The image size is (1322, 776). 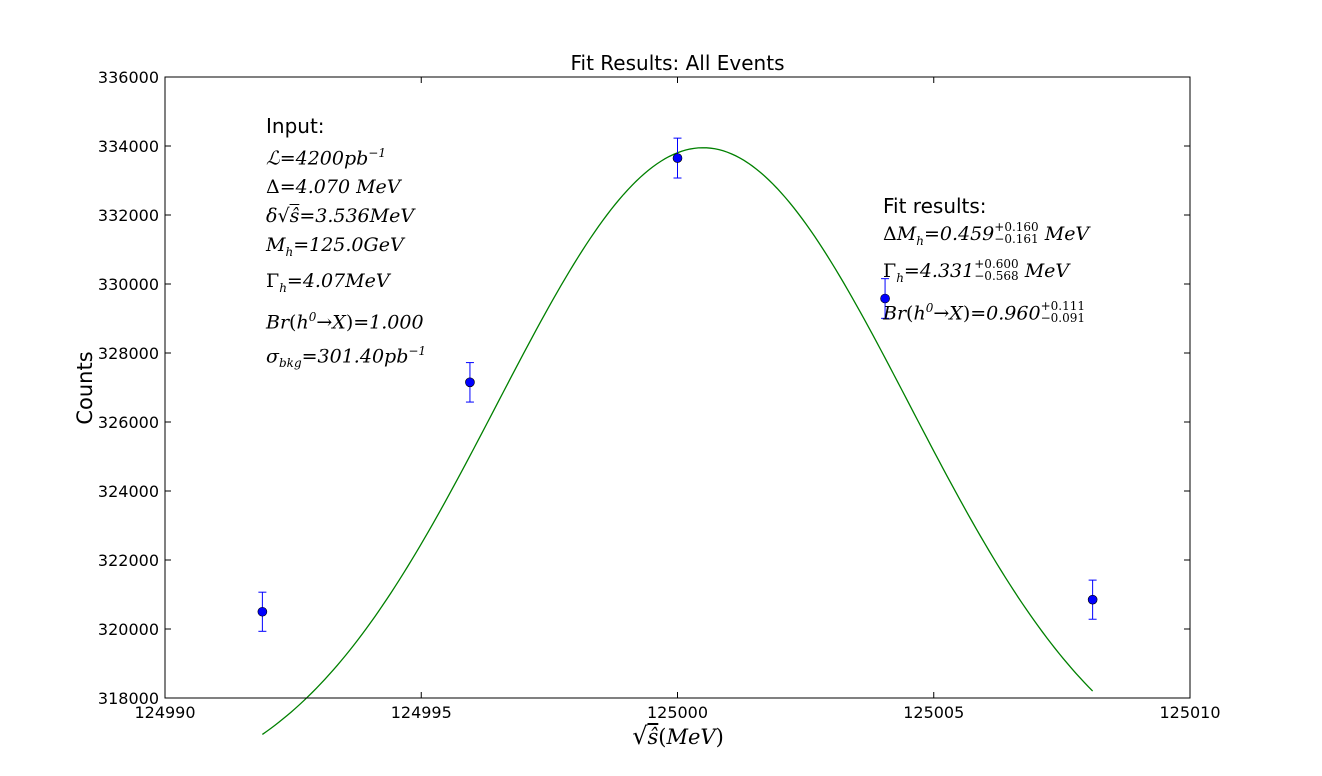 What do you see at coordinates (1013, 312) in the screenshot?
I see `fit-br-value: 0.960` at bounding box center [1013, 312].